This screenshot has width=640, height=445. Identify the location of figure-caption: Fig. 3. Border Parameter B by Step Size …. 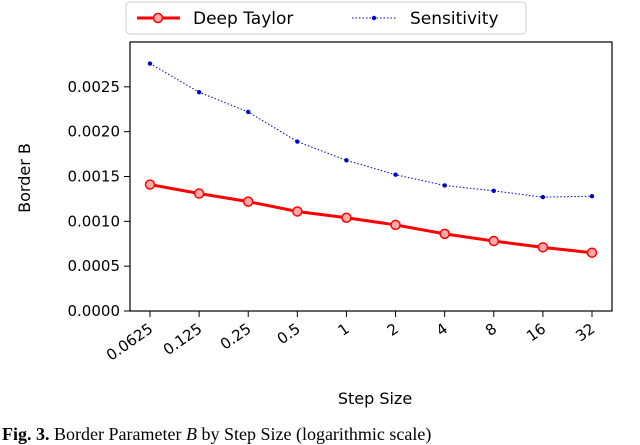
(321, 434).